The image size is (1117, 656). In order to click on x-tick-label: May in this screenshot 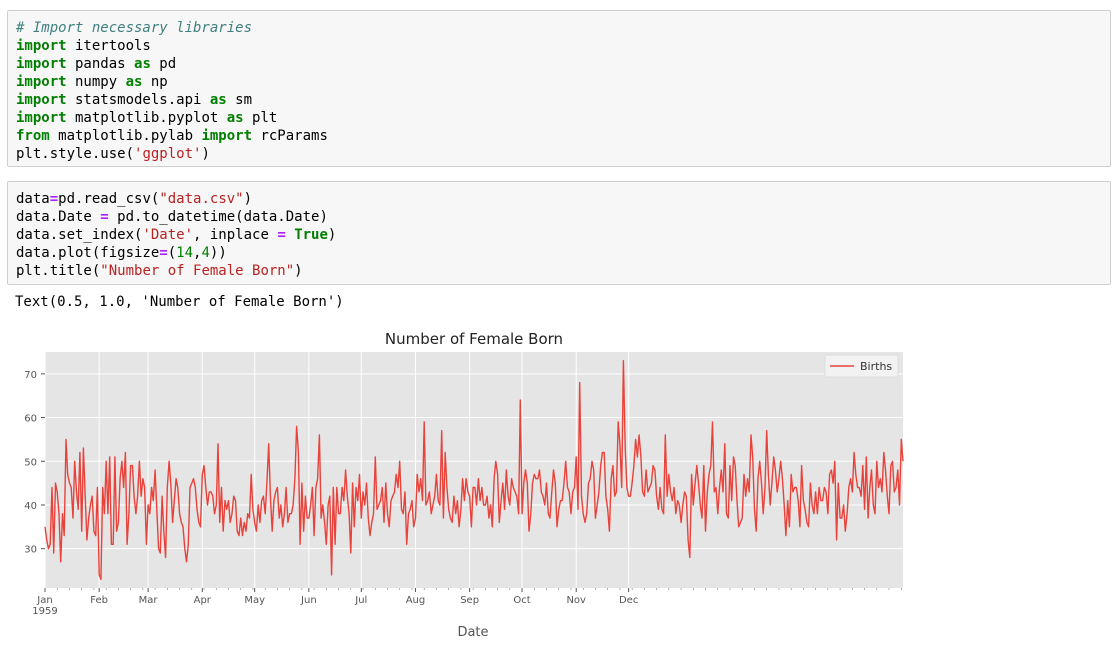, I will do `click(254, 600)`.